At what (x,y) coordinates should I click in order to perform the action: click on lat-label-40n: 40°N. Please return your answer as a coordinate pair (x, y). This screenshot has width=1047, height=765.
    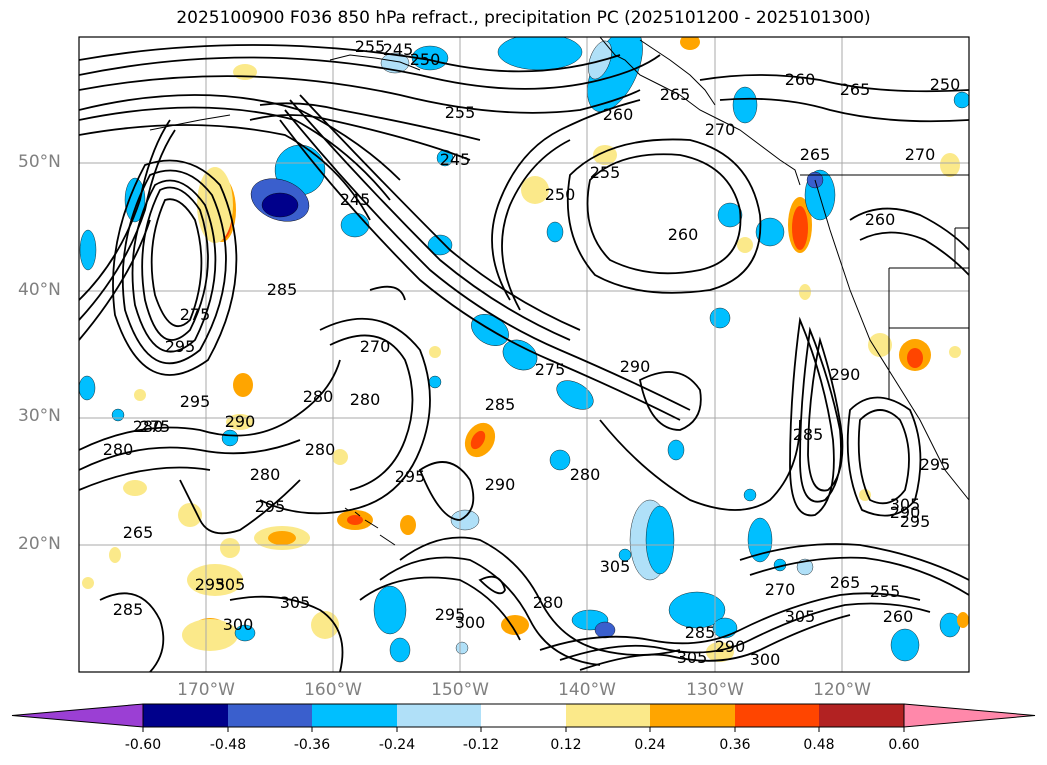
    Looking at the image, I should click on (39, 290).